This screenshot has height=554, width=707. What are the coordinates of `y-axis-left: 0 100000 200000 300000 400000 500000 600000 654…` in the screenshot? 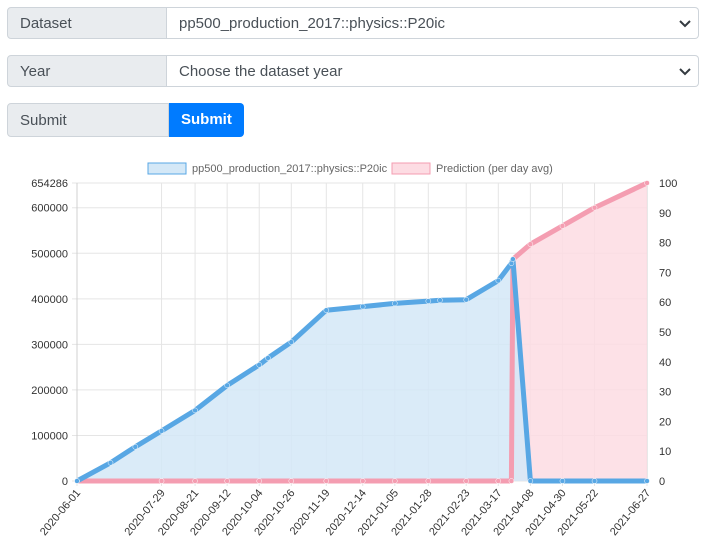 It's located at (49, 333).